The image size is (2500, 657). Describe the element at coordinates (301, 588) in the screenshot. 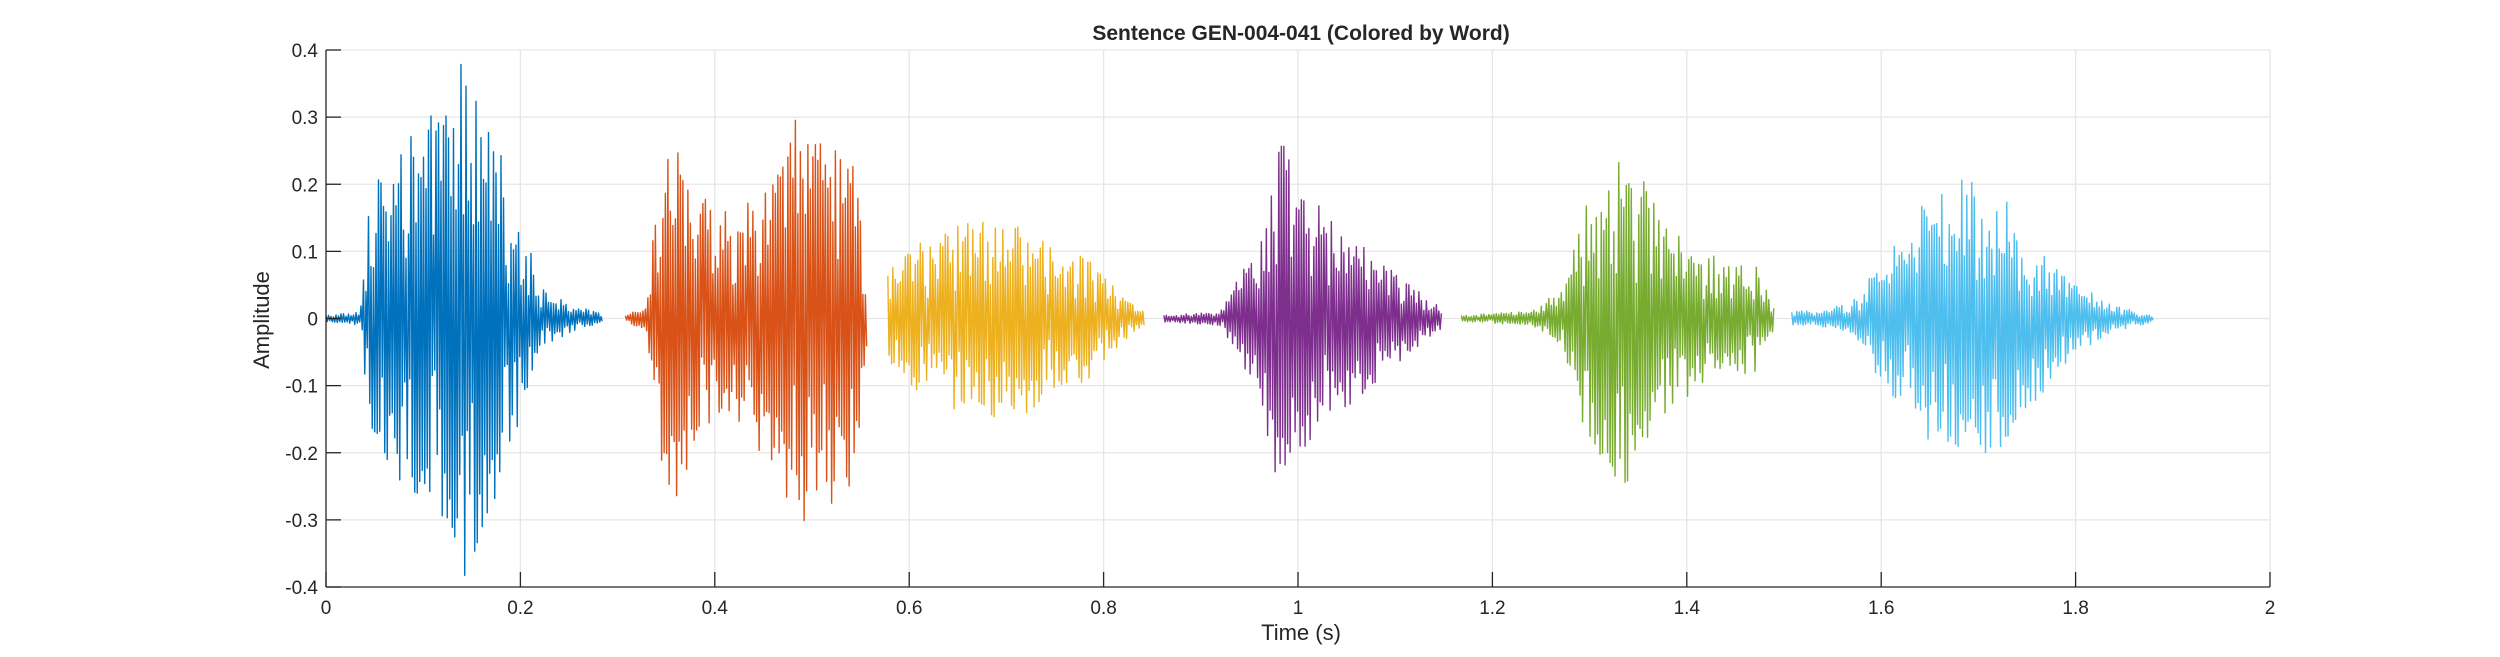

I see `y-tick-label: -0.4` at that location.